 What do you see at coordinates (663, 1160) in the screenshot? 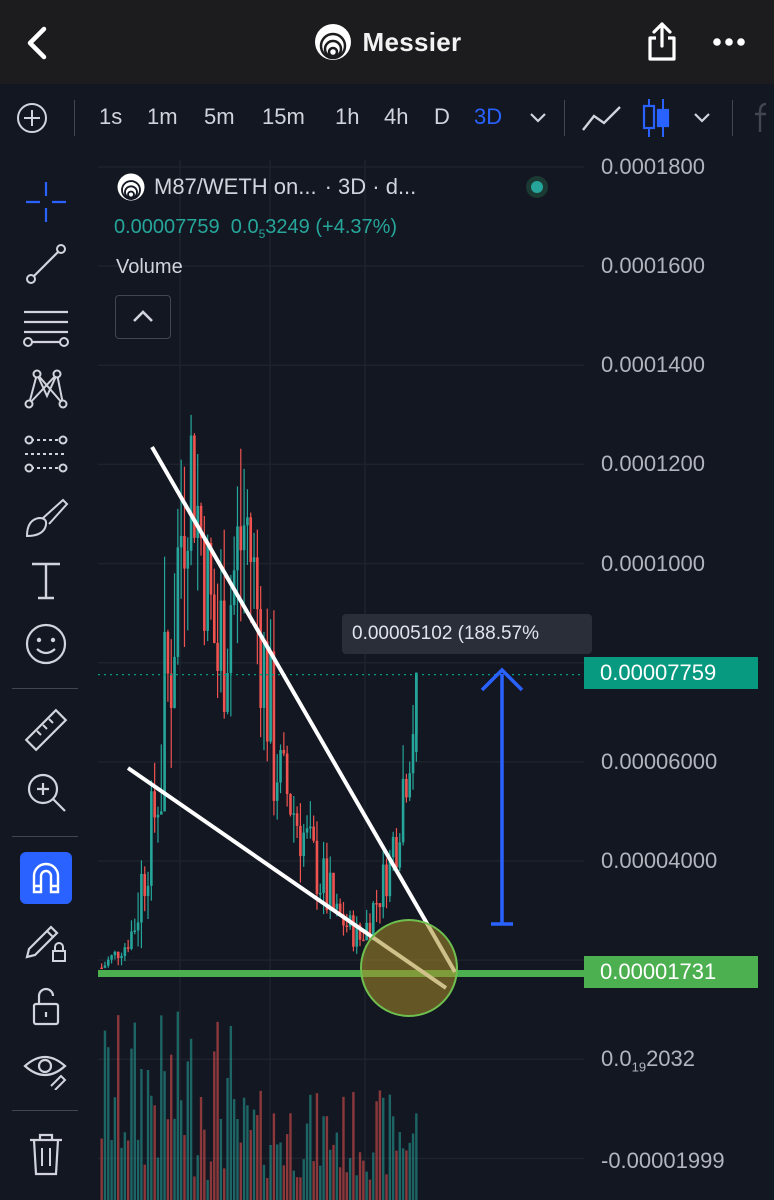
I see `price-axis-label: -0.00001999` at bounding box center [663, 1160].